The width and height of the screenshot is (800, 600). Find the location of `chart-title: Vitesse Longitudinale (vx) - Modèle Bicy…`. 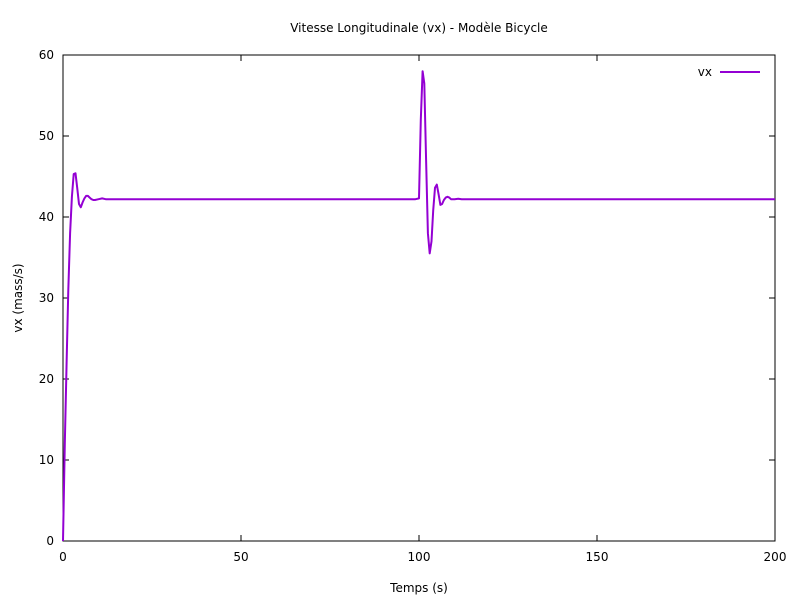

chart-title: Vitesse Longitudinale (vx) - Modèle Bicy… is located at coordinates (419, 28).